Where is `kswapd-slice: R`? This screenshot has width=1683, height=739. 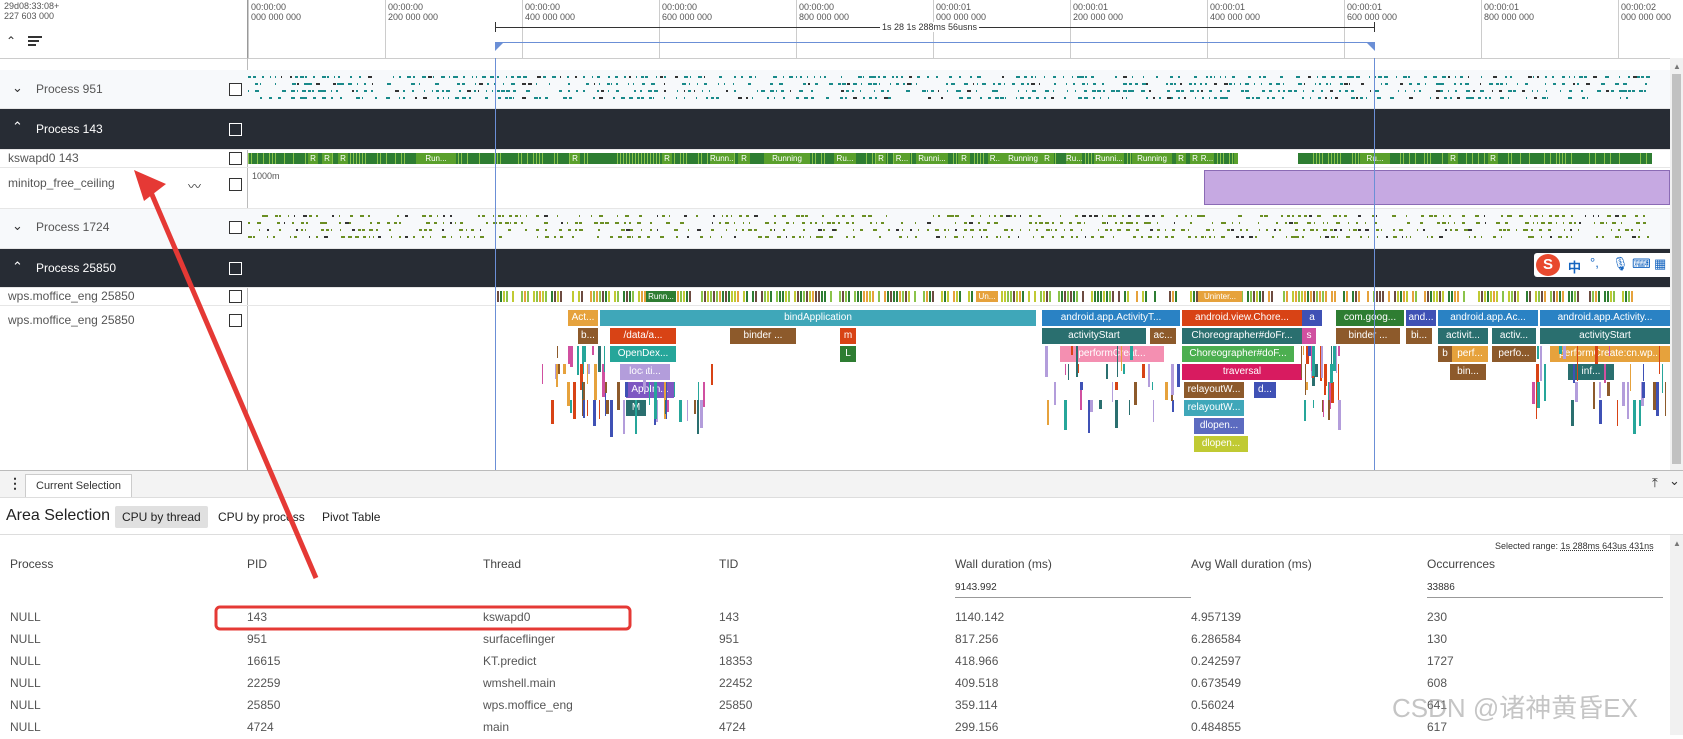 kswapd-slice: R is located at coordinates (1493, 158).